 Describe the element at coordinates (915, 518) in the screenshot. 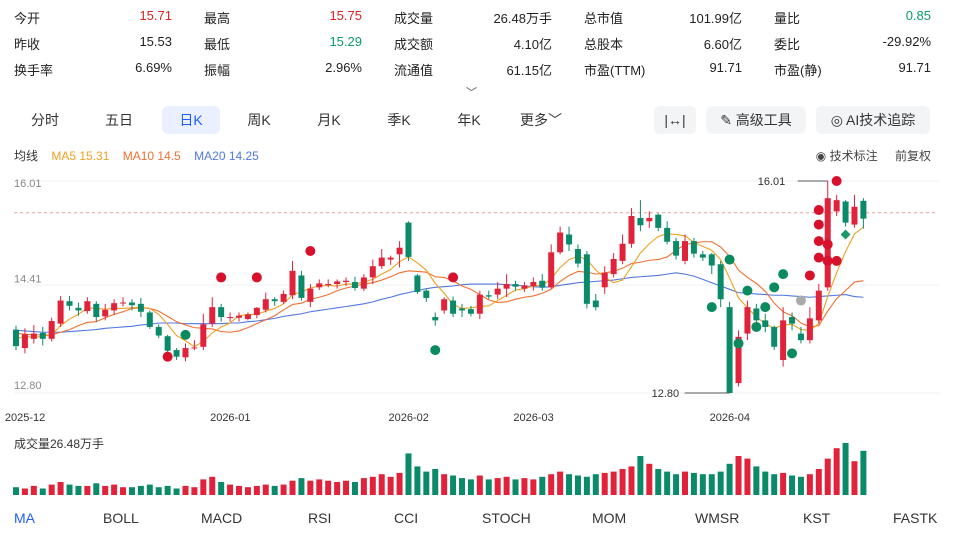

I see `indicator-fastk: FASTK` at that location.